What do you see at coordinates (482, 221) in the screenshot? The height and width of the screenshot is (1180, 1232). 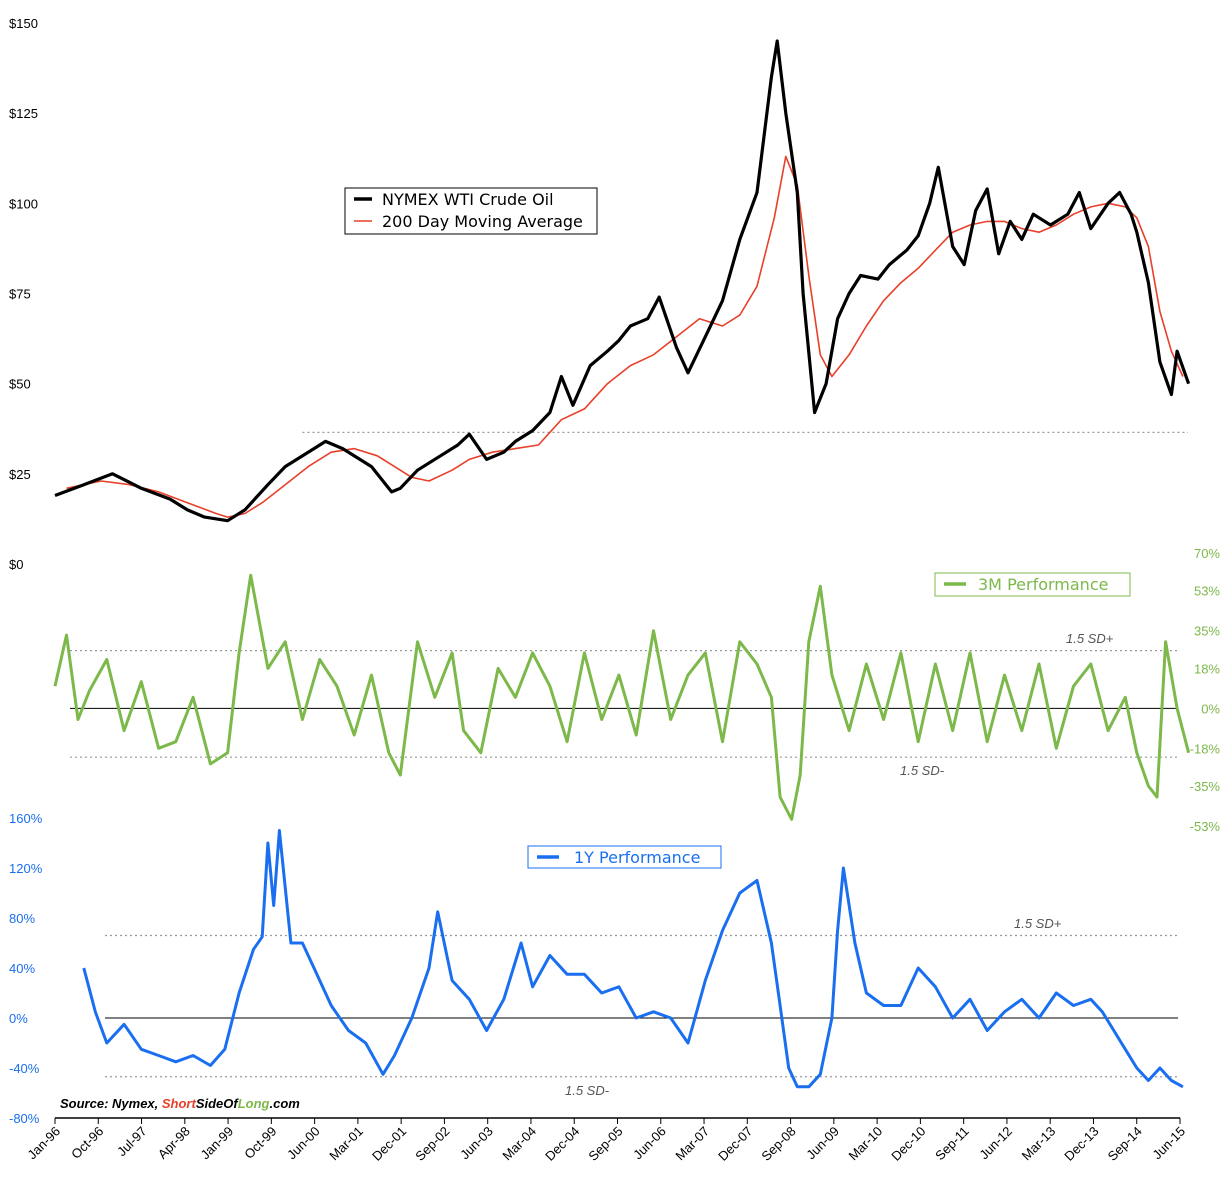 I see `ma-legend-label: 200 Day Moving Average` at bounding box center [482, 221].